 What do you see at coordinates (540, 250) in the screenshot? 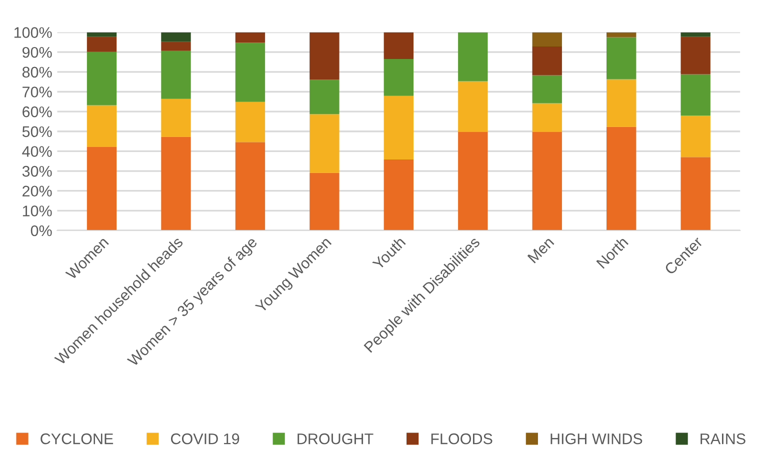
I see `x-tick-label: Men` at bounding box center [540, 250].